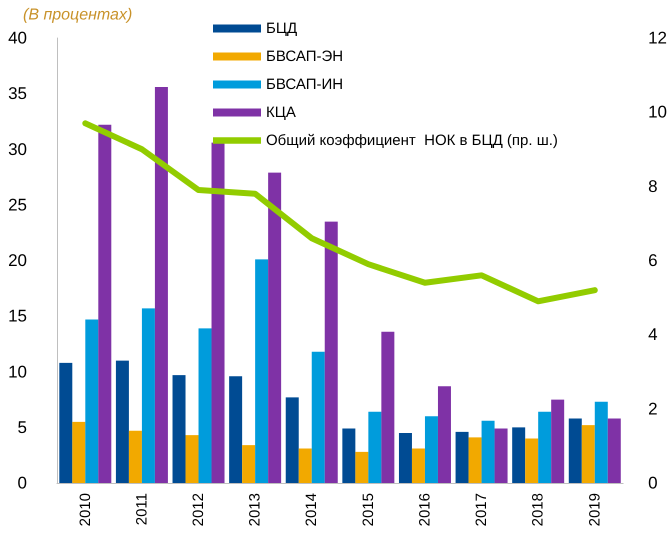 Image resolution: width=670 pixels, height=535 pixels. Describe the element at coordinates (425, 509) in the screenshot. I see `x-tick-label: 2016` at that location.